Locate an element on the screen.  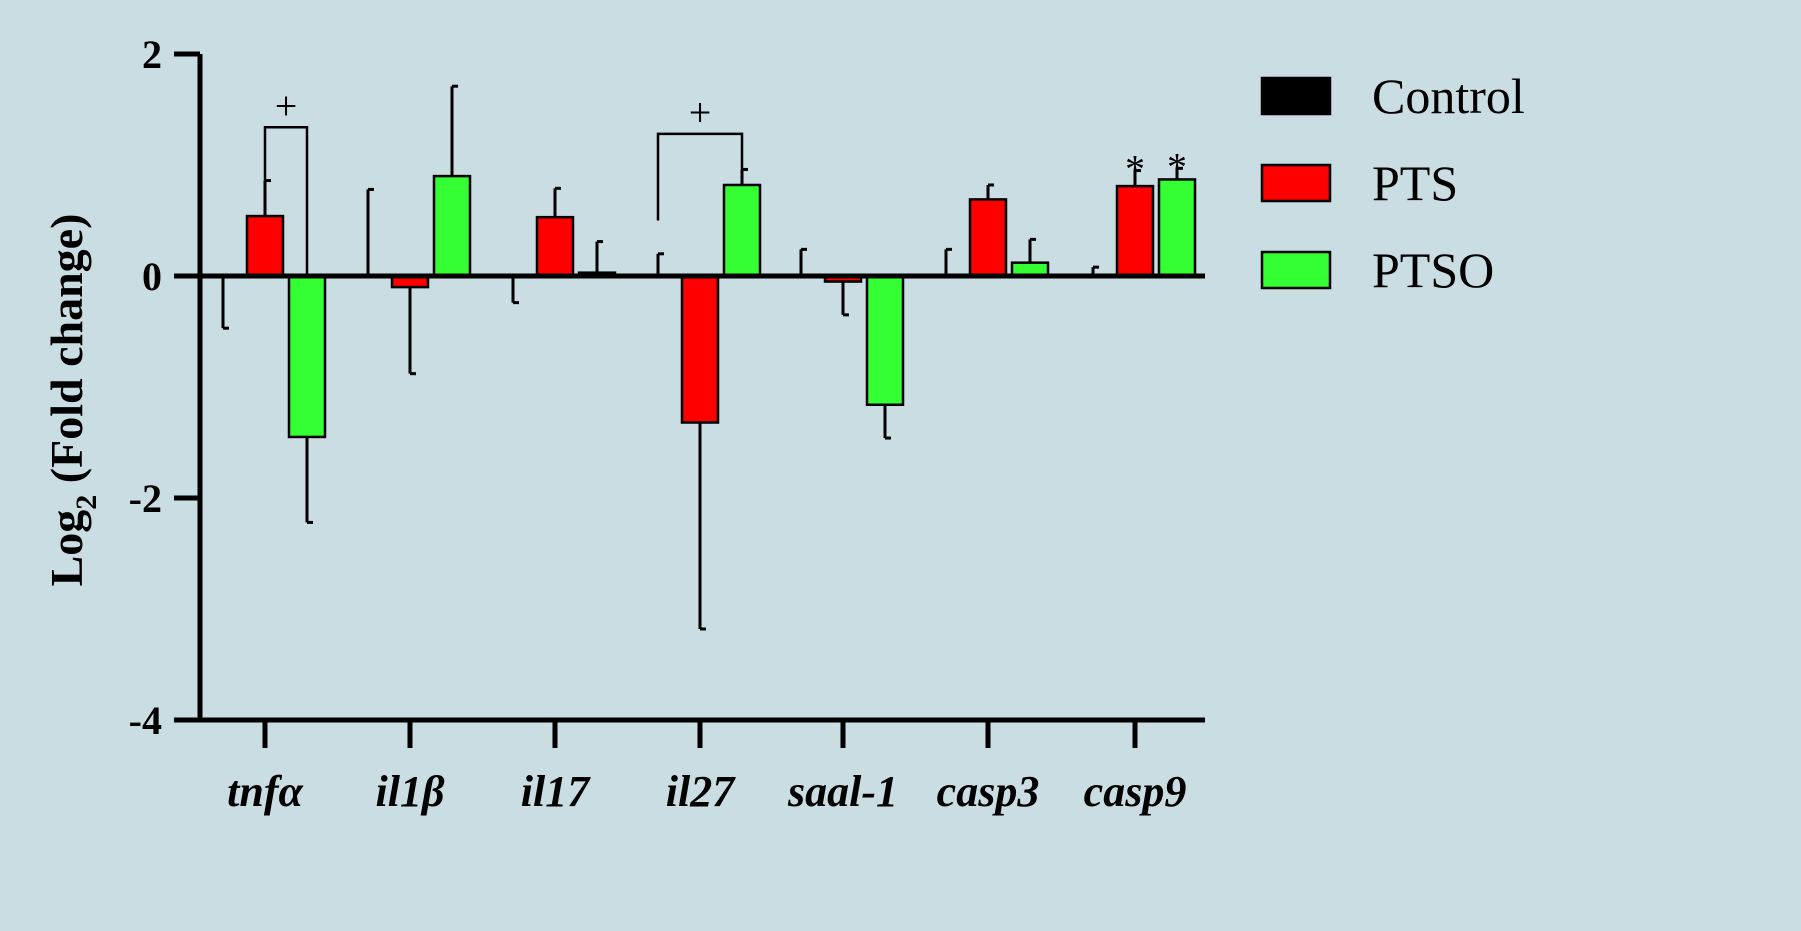
legend-label: PTS is located at coordinates (1415, 183).